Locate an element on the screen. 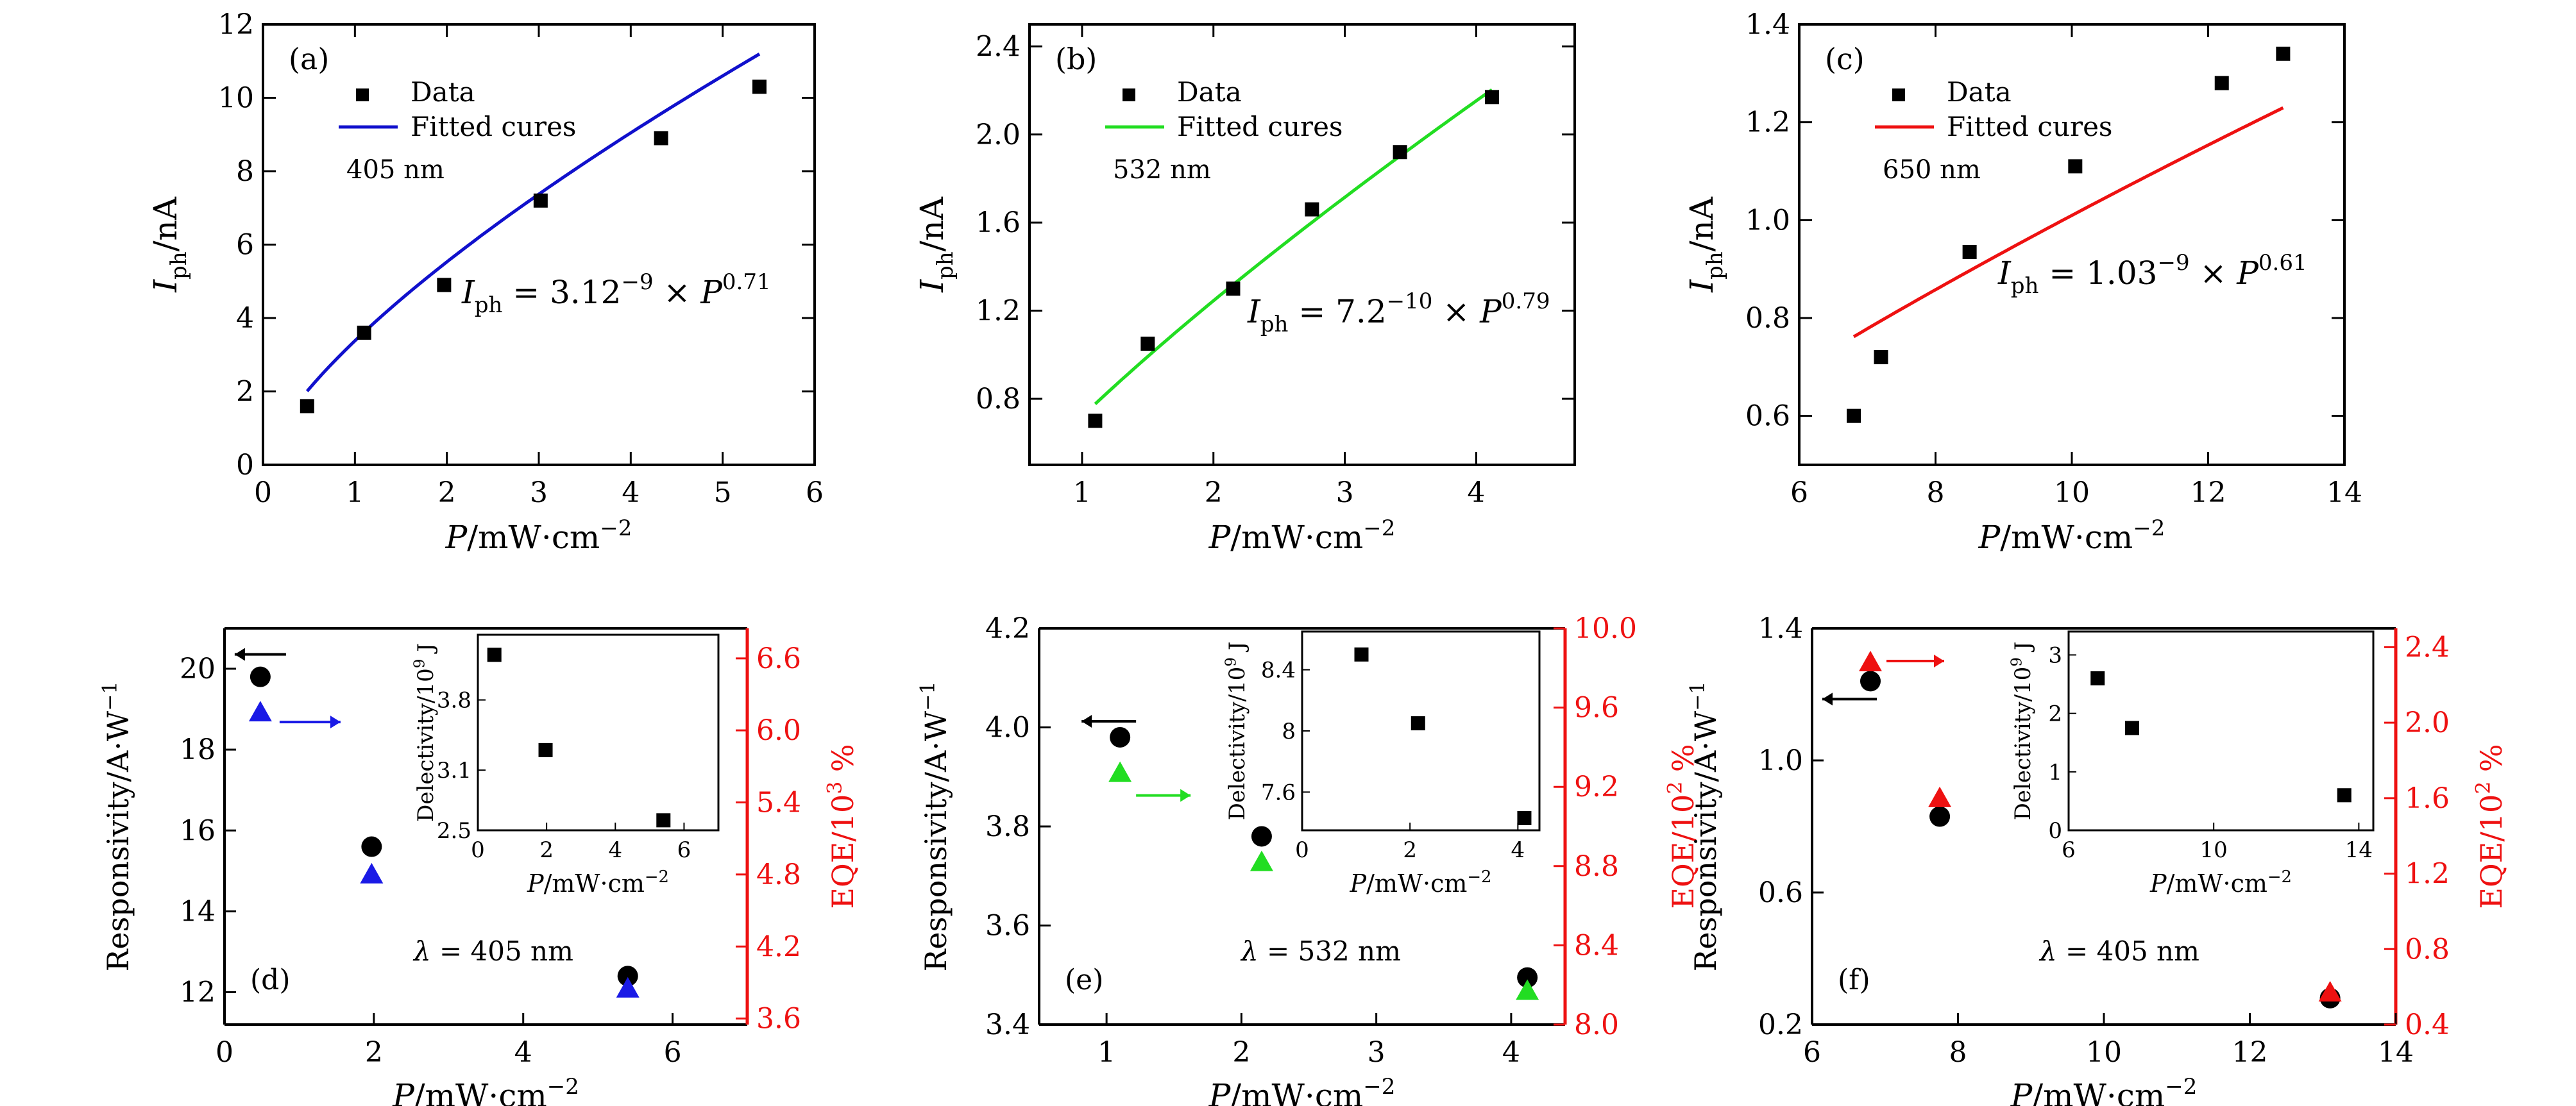  y-tick-label: 4.2 is located at coordinates (1007, 628).